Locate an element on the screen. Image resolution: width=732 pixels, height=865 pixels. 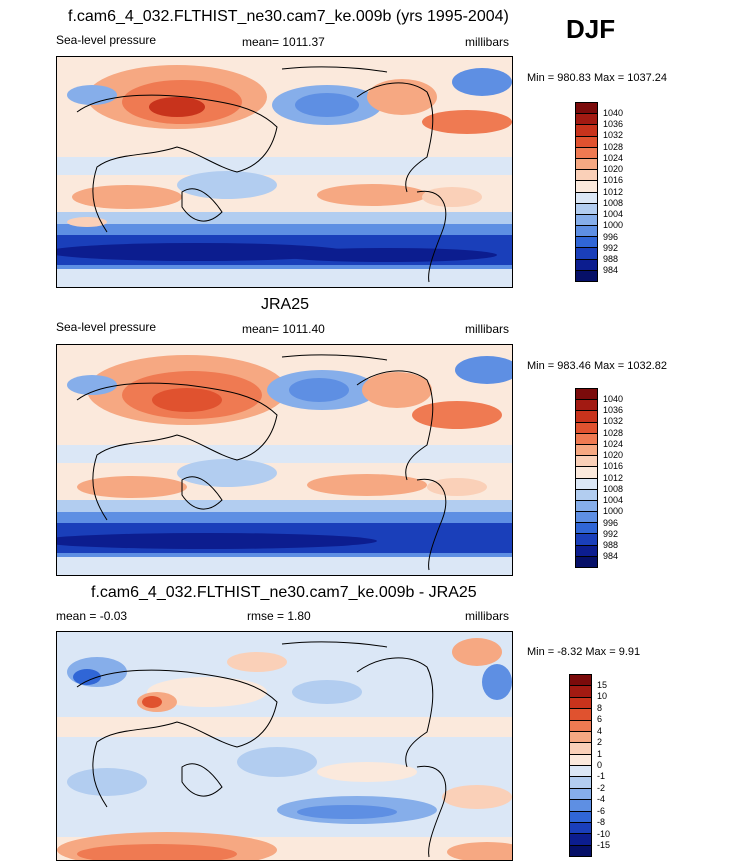
colorbar-tick-label: 15 is located at coordinates (602, 684).